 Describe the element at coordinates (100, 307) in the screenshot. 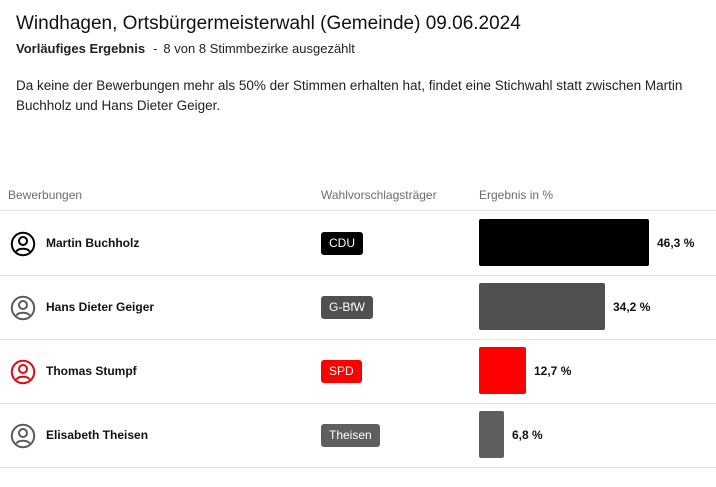

I see `candidate-name: Hans Dieter Geiger` at that location.